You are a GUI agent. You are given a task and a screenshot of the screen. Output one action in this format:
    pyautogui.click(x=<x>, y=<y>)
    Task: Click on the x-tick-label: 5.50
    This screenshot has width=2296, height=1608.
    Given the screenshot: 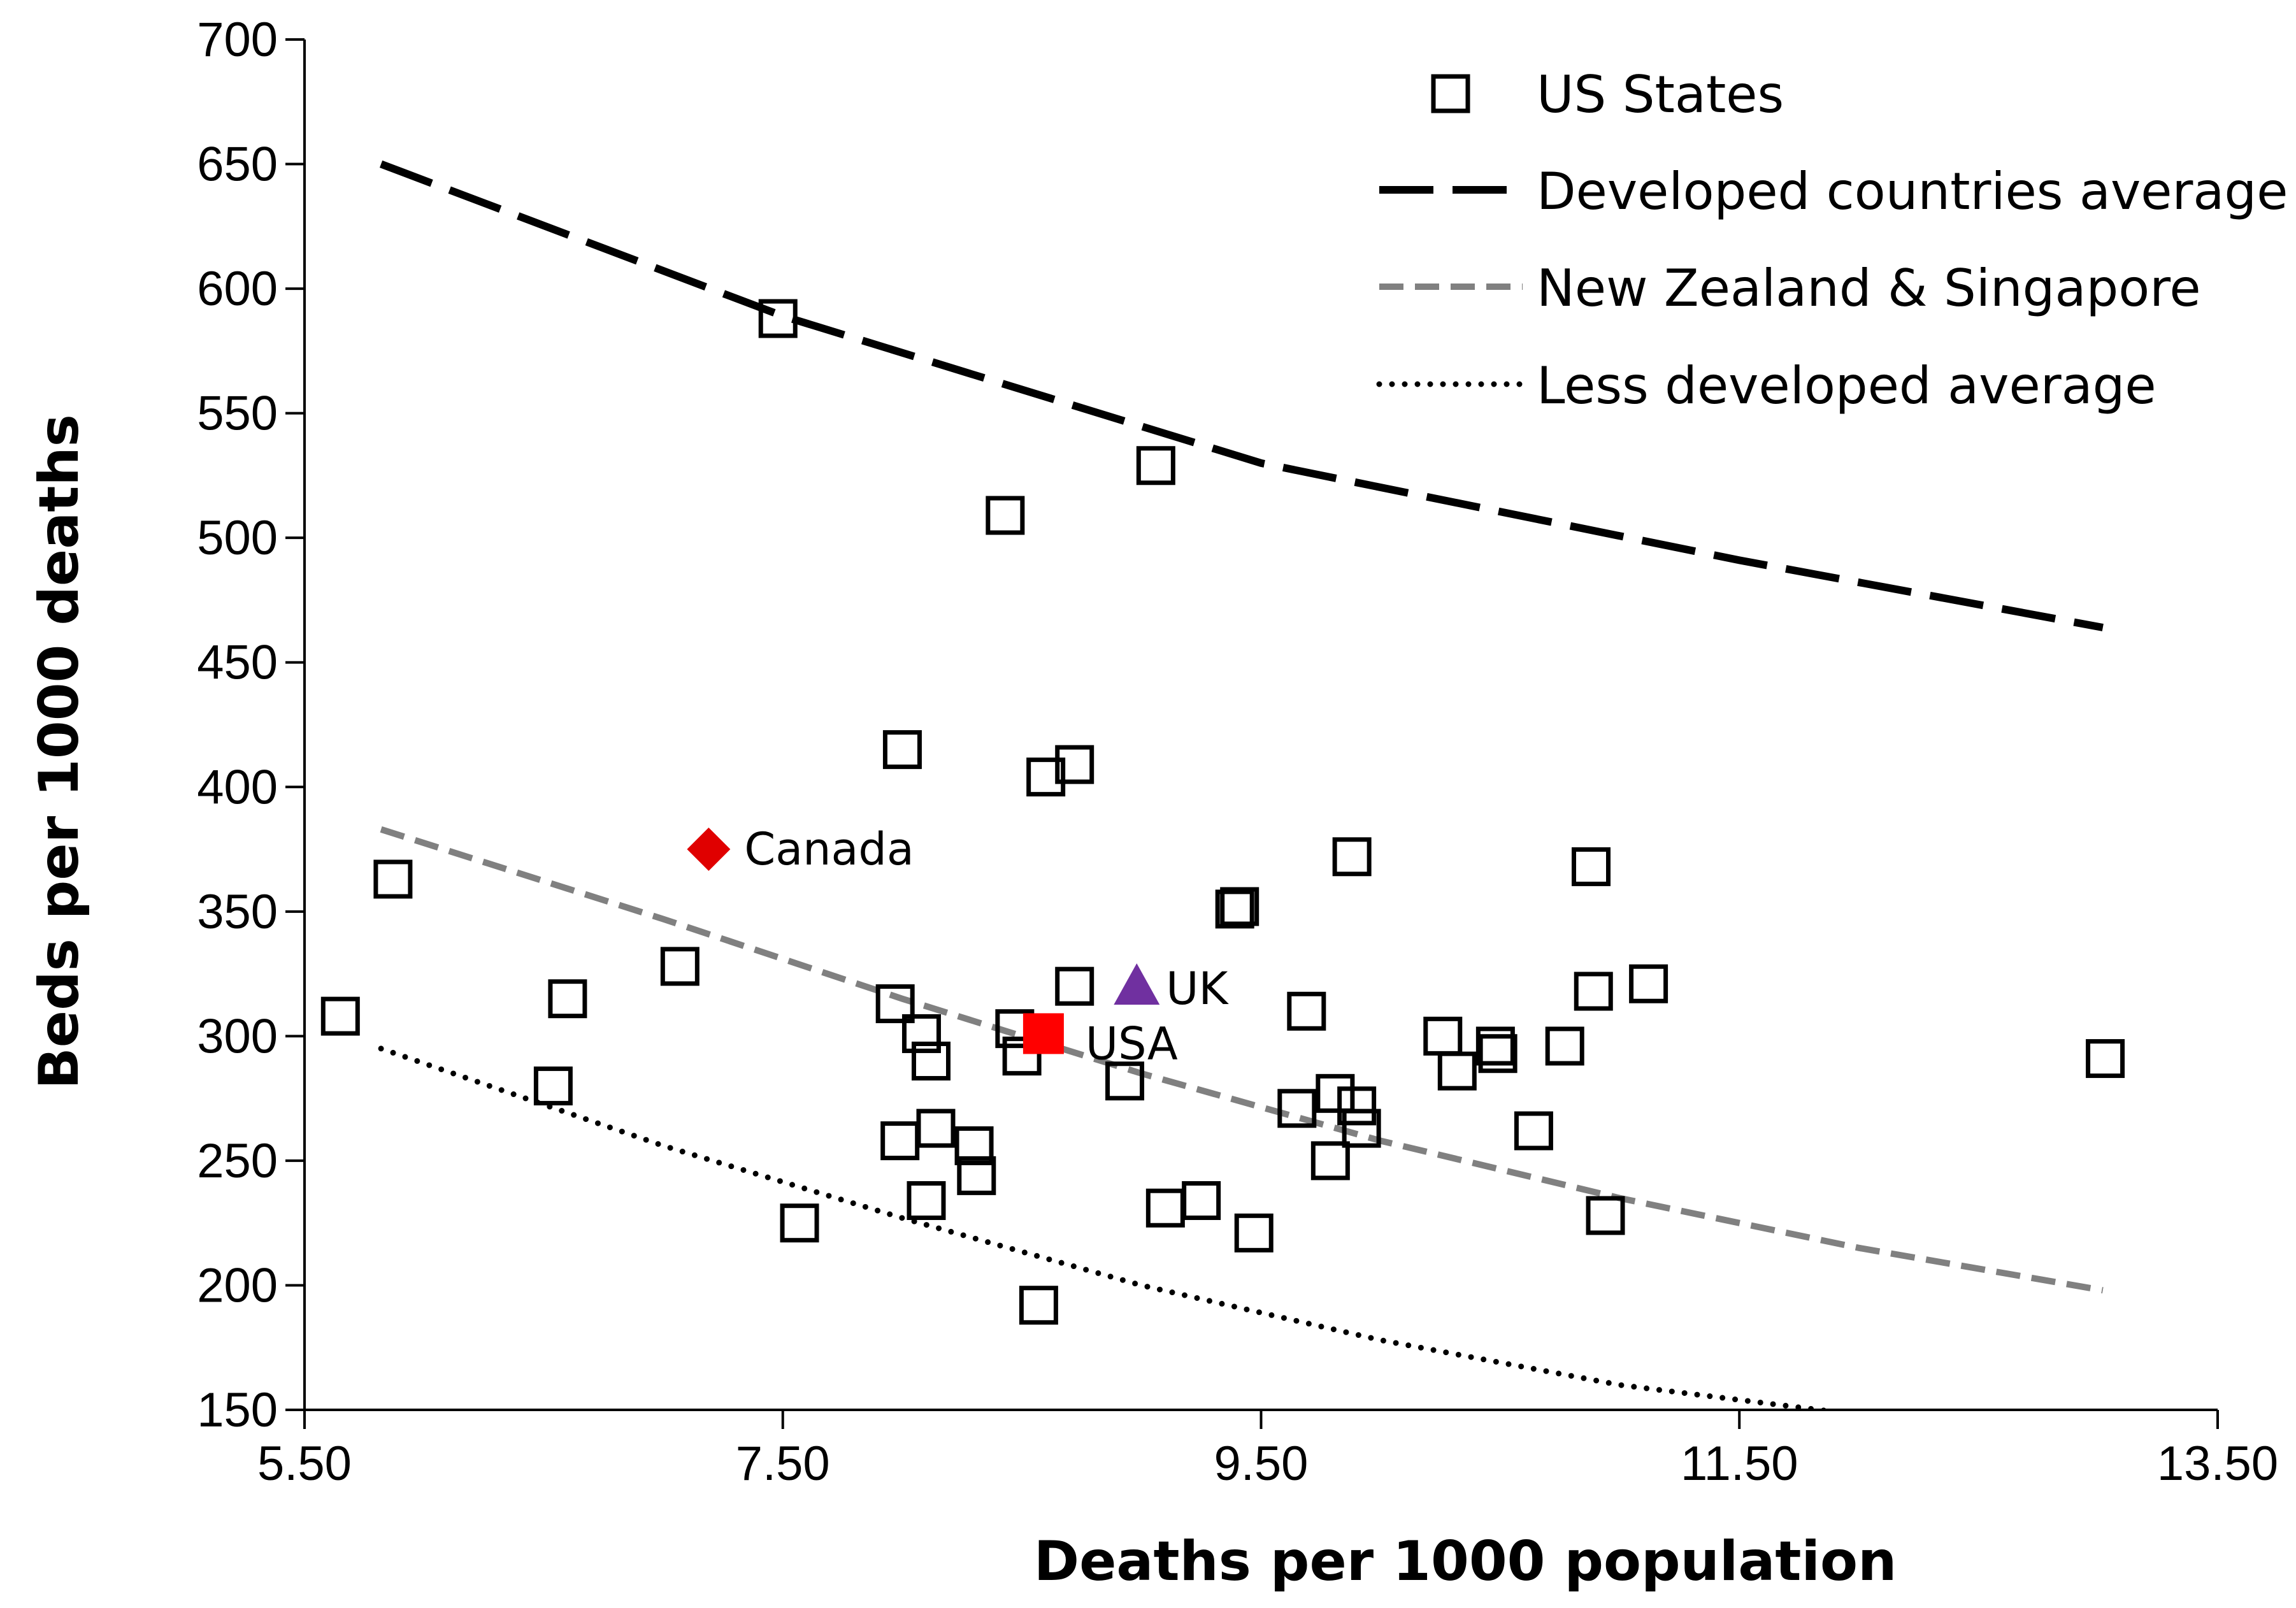 What is the action you would take?
    pyautogui.click(x=305, y=1464)
    